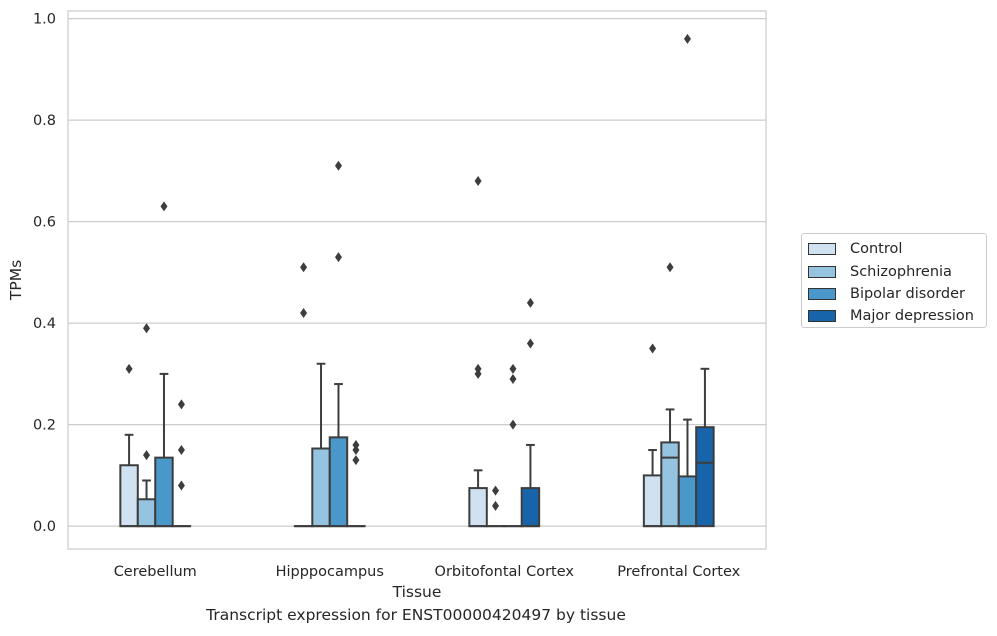 This screenshot has height=636, width=997. What do you see at coordinates (356, 483) in the screenshot?
I see `box-hipppocampus-major-depression` at bounding box center [356, 483].